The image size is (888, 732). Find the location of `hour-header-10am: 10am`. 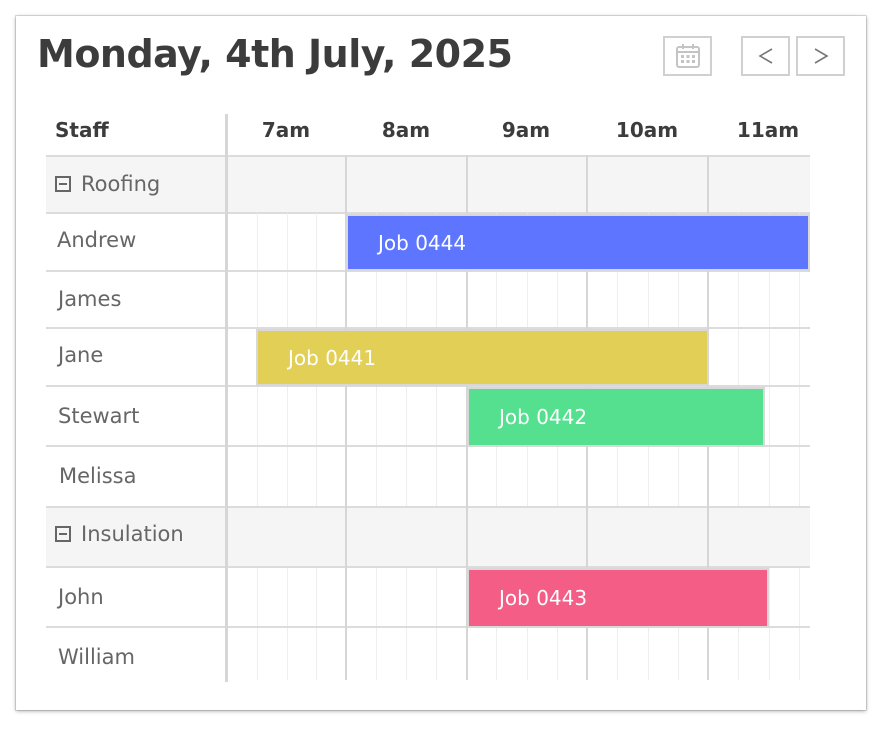

hour-header-10am: 10am is located at coordinates (647, 130).